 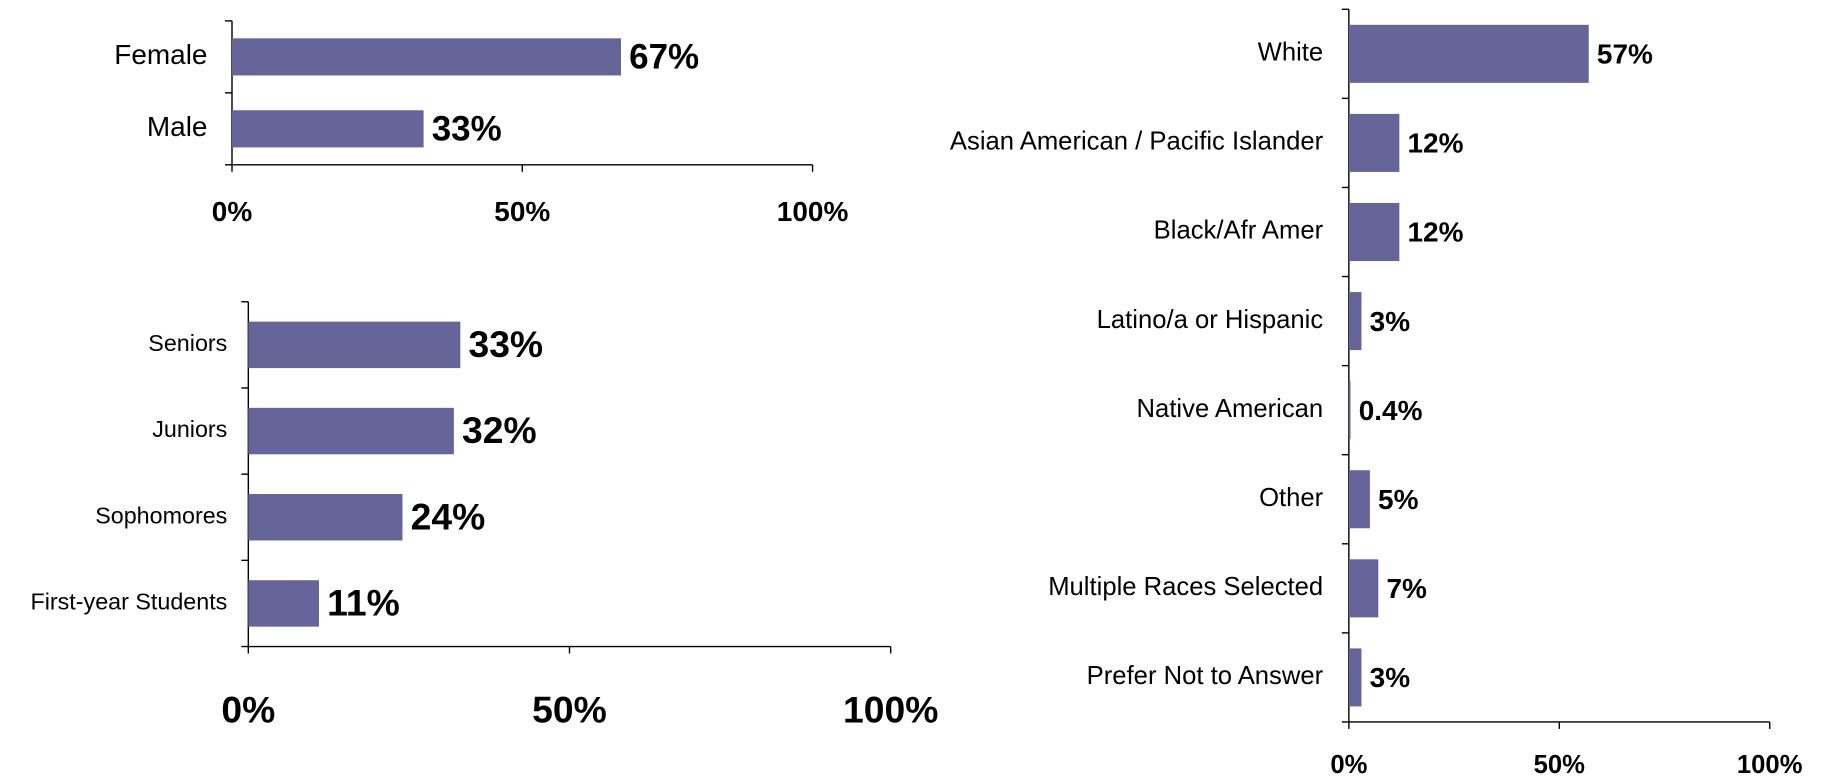 I want to click on category-label: Sophomores, so click(x=161, y=515).